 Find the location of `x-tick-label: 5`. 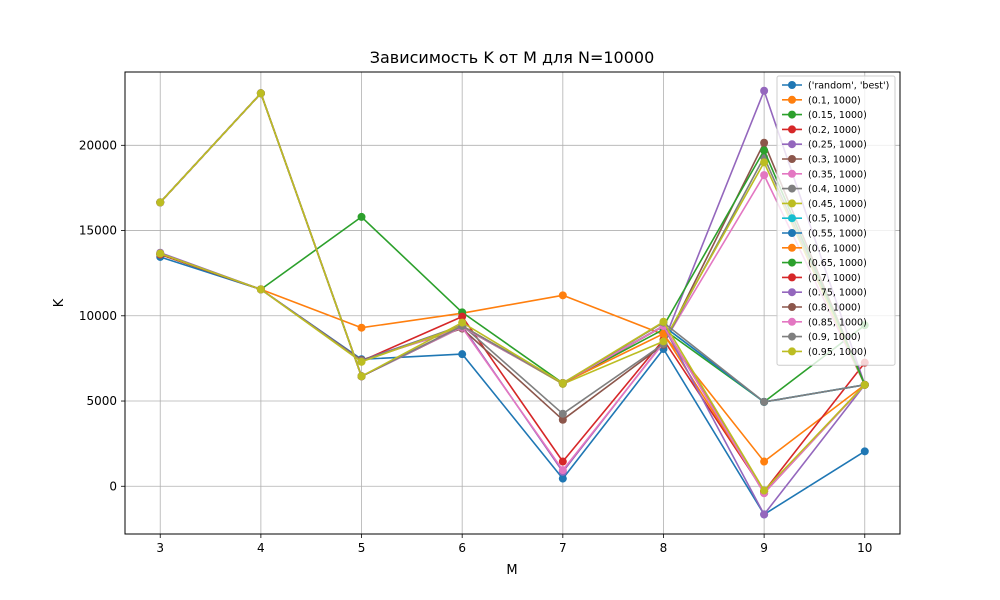

x-tick-label: 5 is located at coordinates (362, 548).